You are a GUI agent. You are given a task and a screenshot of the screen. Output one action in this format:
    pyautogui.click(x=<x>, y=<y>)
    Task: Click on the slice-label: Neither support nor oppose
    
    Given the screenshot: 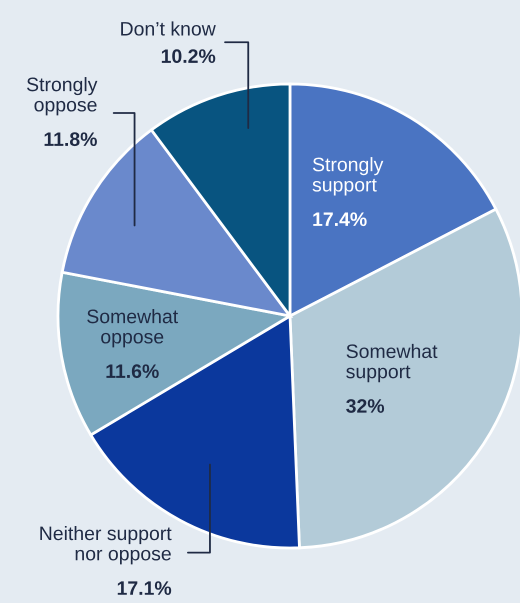 What is the action you would take?
    pyautogui.click(x=106, y=545)
    